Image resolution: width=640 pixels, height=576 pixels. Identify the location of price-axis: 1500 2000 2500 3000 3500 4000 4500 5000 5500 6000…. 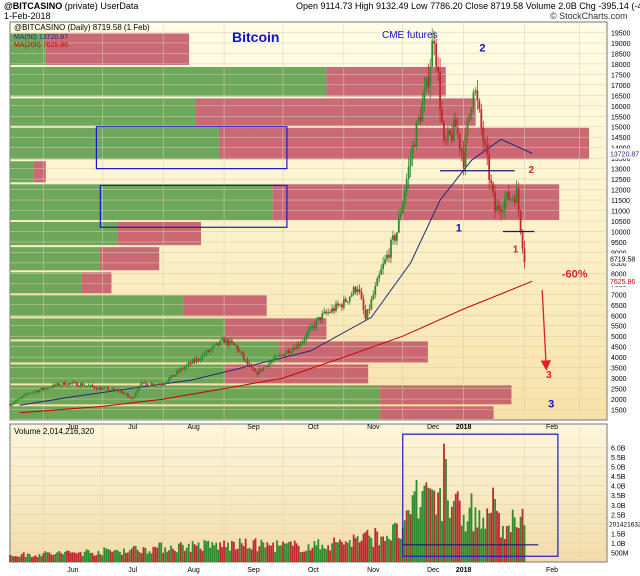
(623, 222).